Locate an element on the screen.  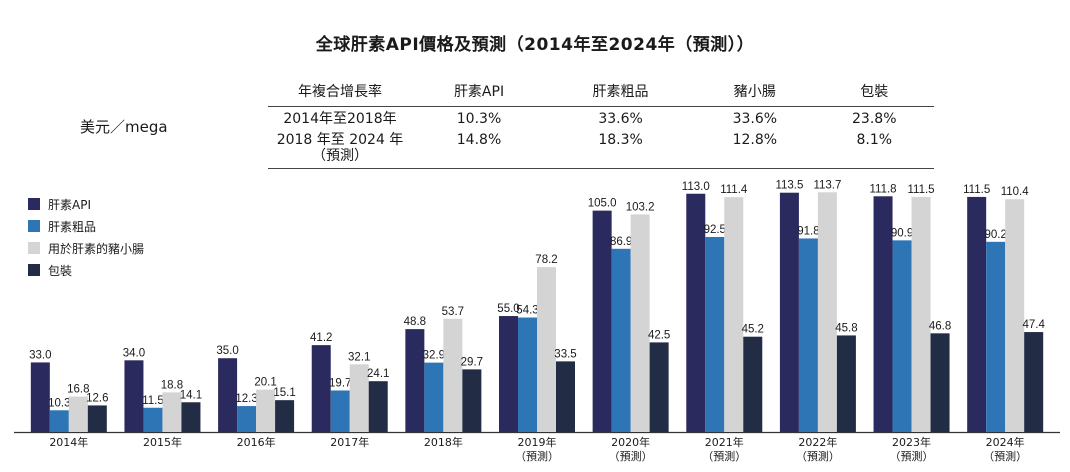
cagr-cell: 23.8% is located at coordinates (874, 119).